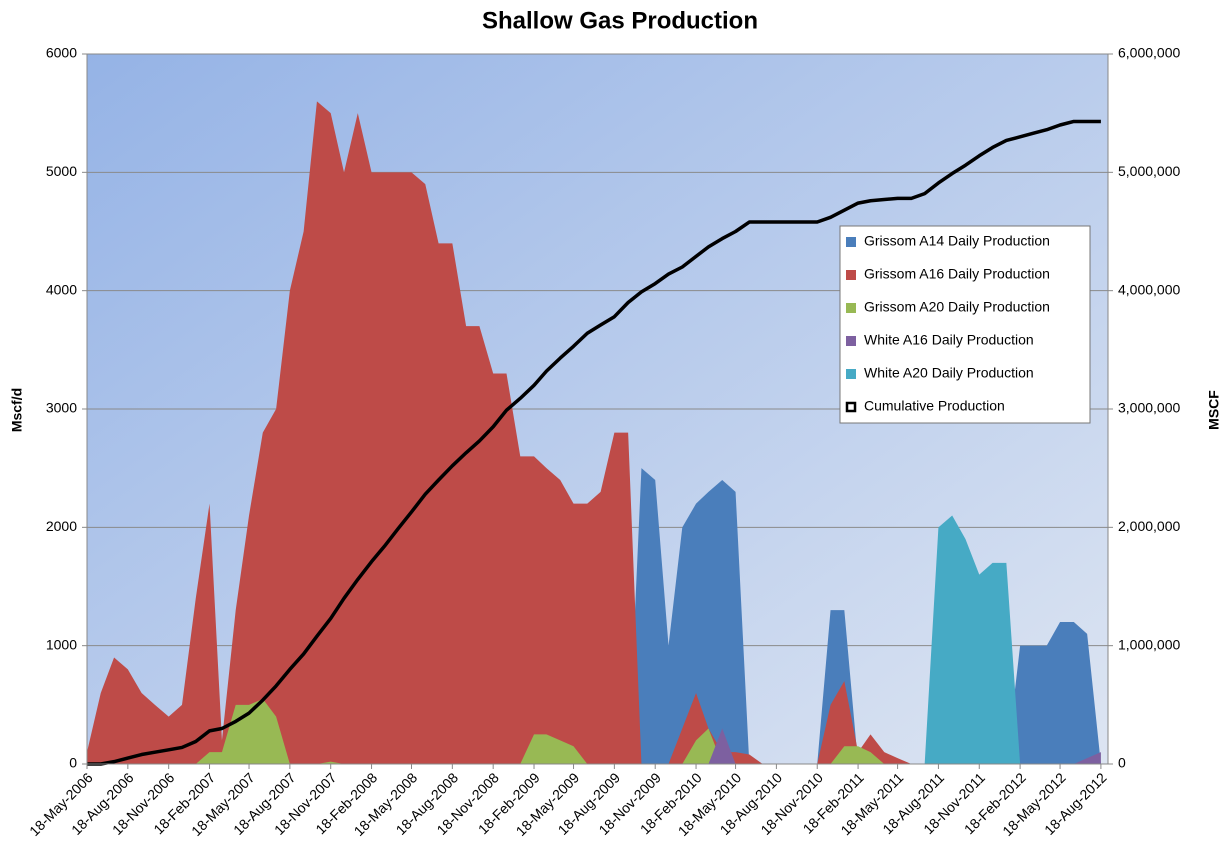  Describe the element at coordinates (61, 644) in the screenshot. I see `y-tick-label: 1000` at that location.